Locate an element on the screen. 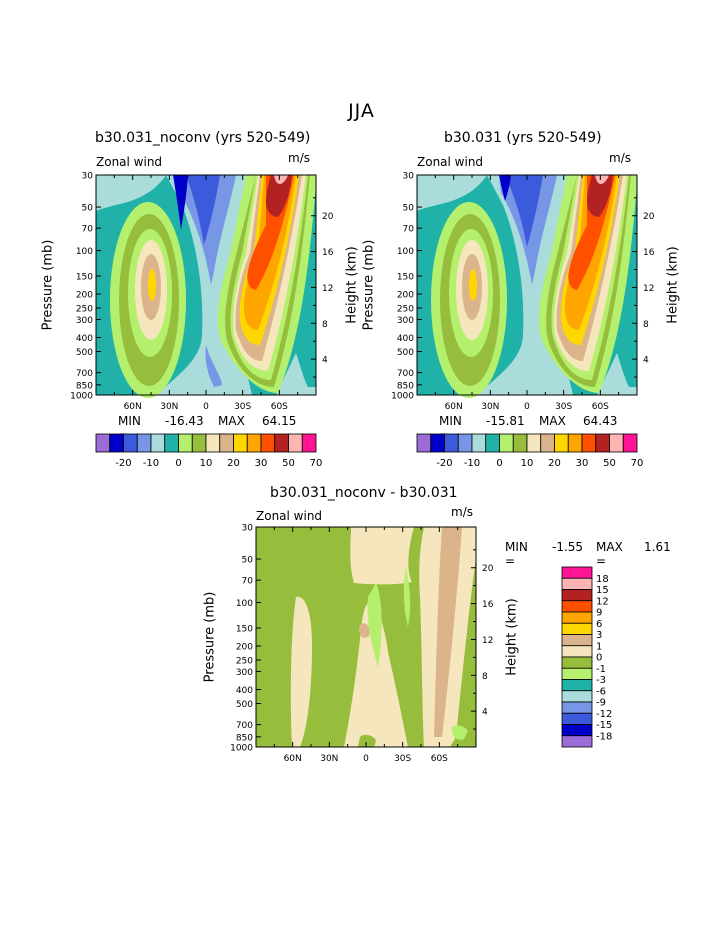 The width and height of the screenshot is (723, 935). colorbar-label: 70 is located at coordinates (637, 463).